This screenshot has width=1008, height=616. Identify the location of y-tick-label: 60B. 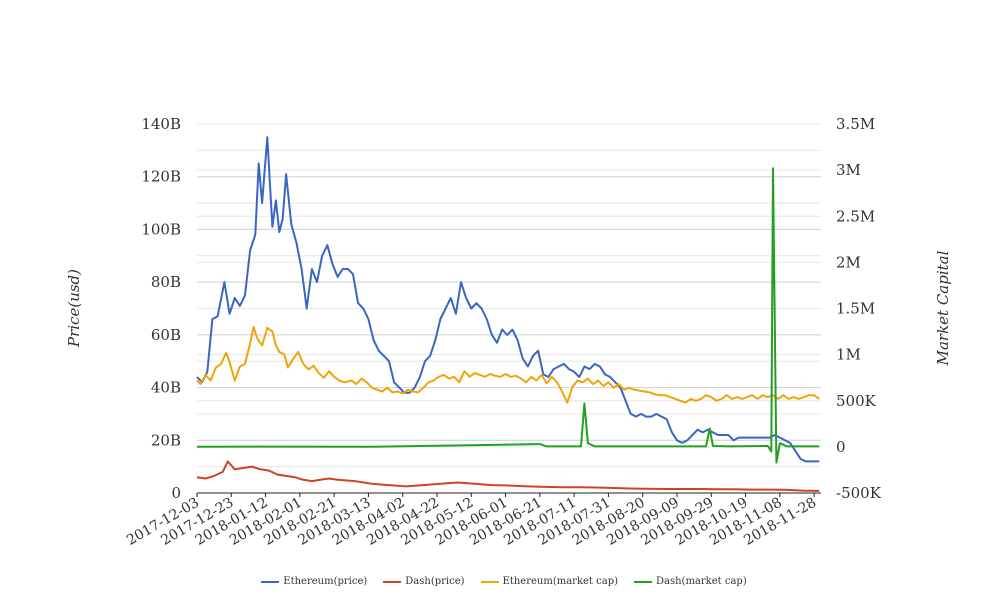
(166, 335).